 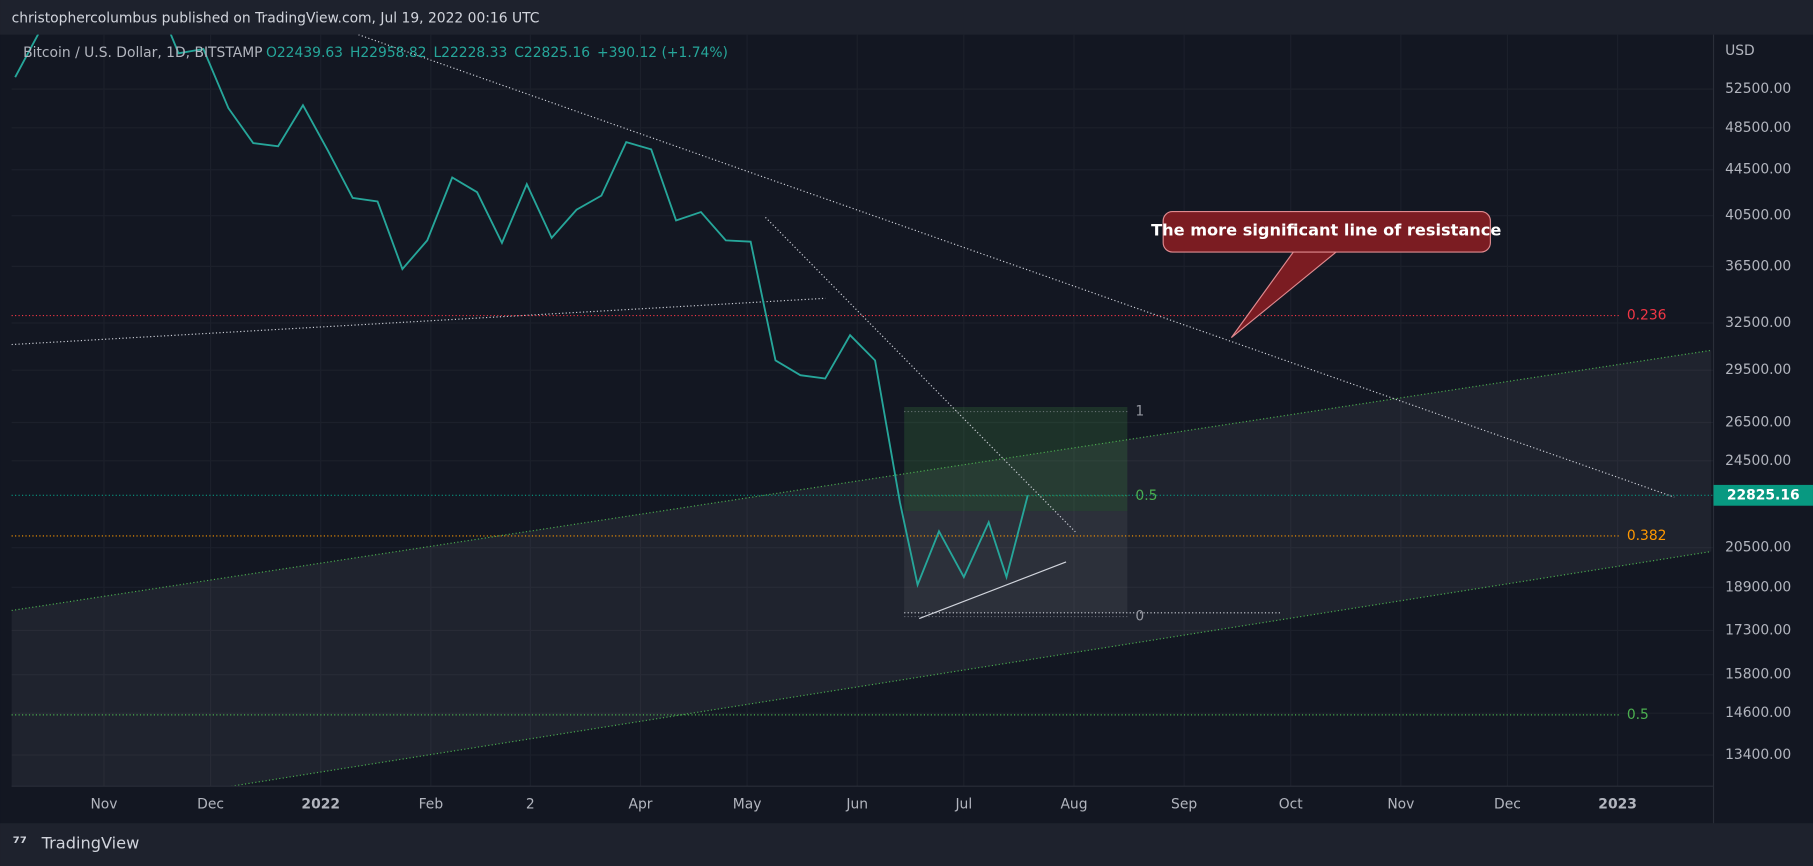 What do you see at coordinates (1758, 89) in the screenshot?
I see `y-tick-label: 52500.00` at bounding box center [1758, 89].